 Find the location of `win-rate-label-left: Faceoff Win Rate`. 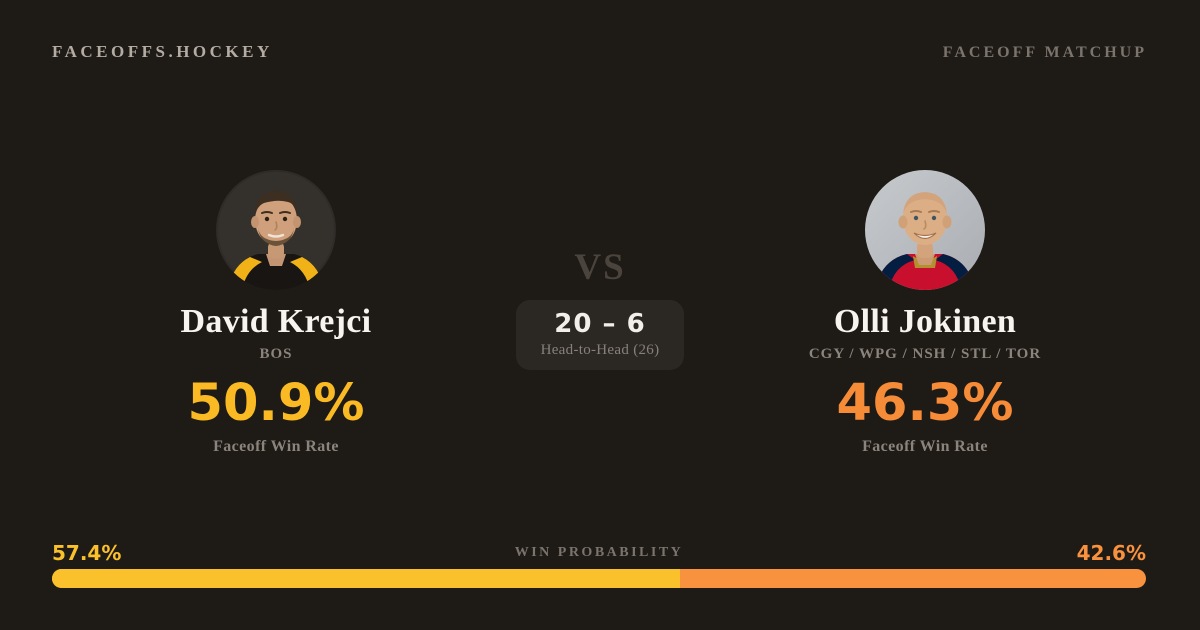

win-rate-label-left: Faceoff Win Rate is located at coordinates (276, 447).